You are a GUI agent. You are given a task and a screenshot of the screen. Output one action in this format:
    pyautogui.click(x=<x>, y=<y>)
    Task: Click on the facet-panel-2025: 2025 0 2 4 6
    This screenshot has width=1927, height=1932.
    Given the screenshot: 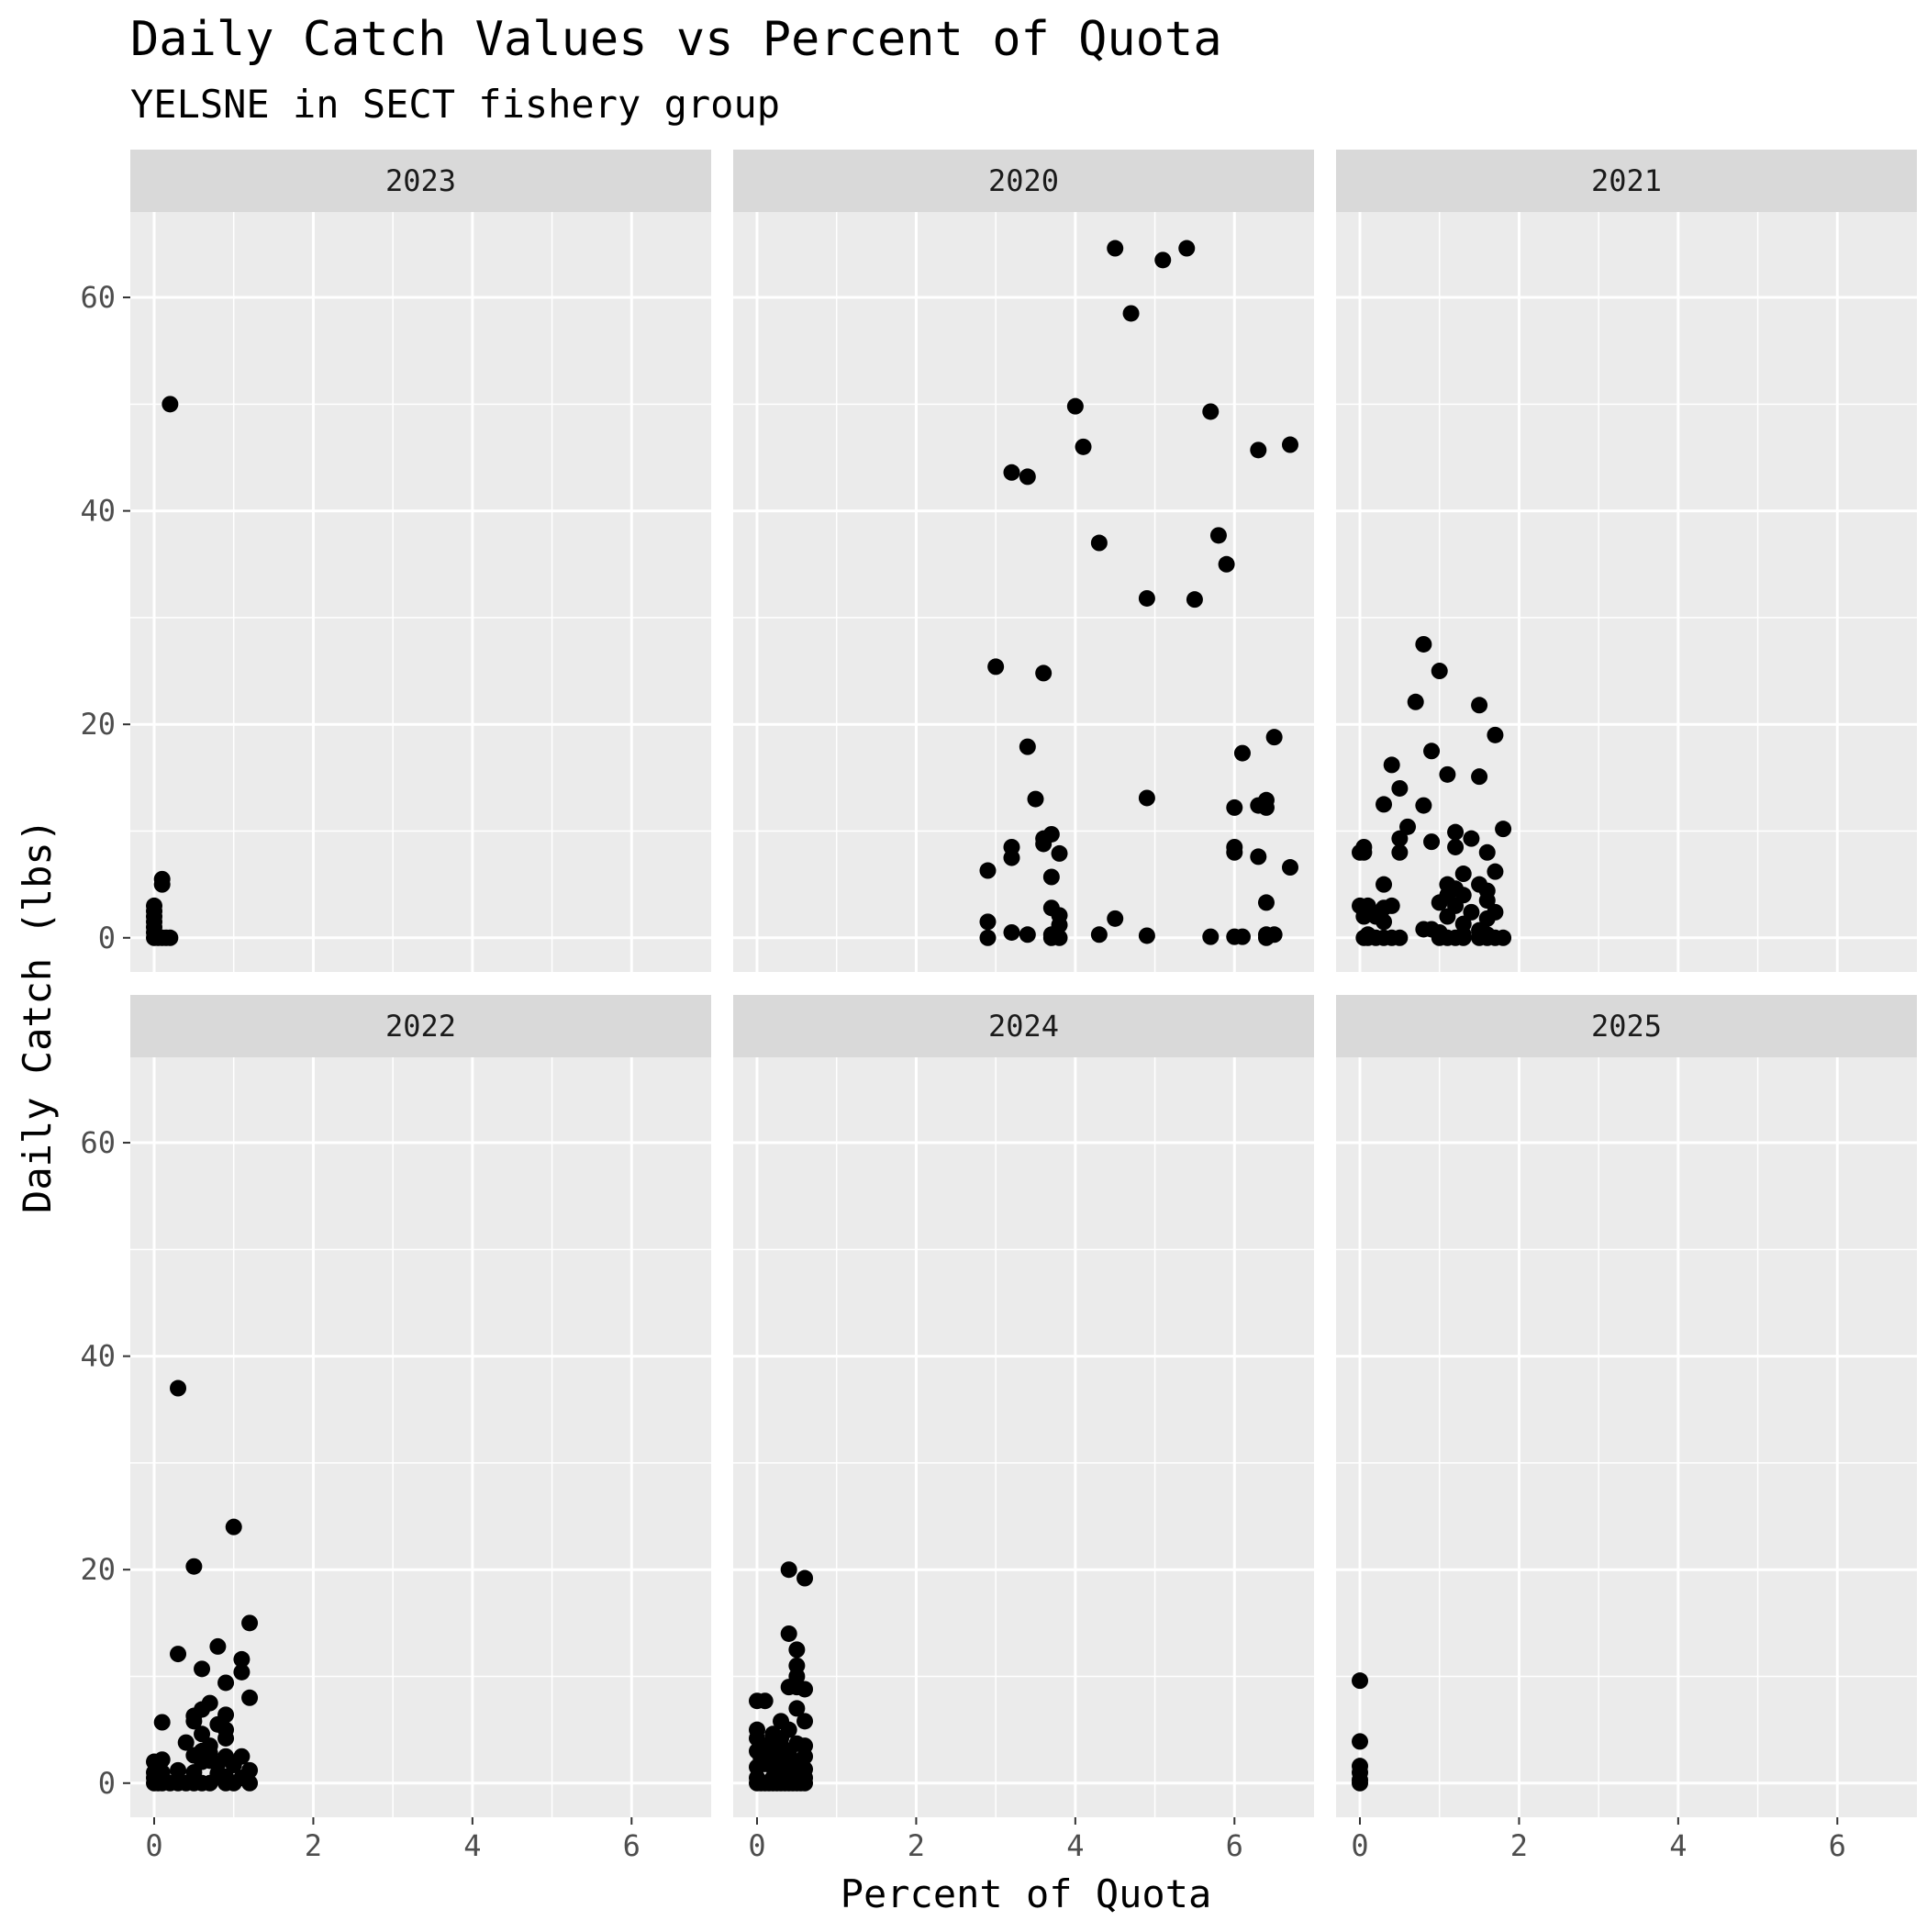 What is the action you would take?
    pyautogui.click(x=1626, y=1429)
    